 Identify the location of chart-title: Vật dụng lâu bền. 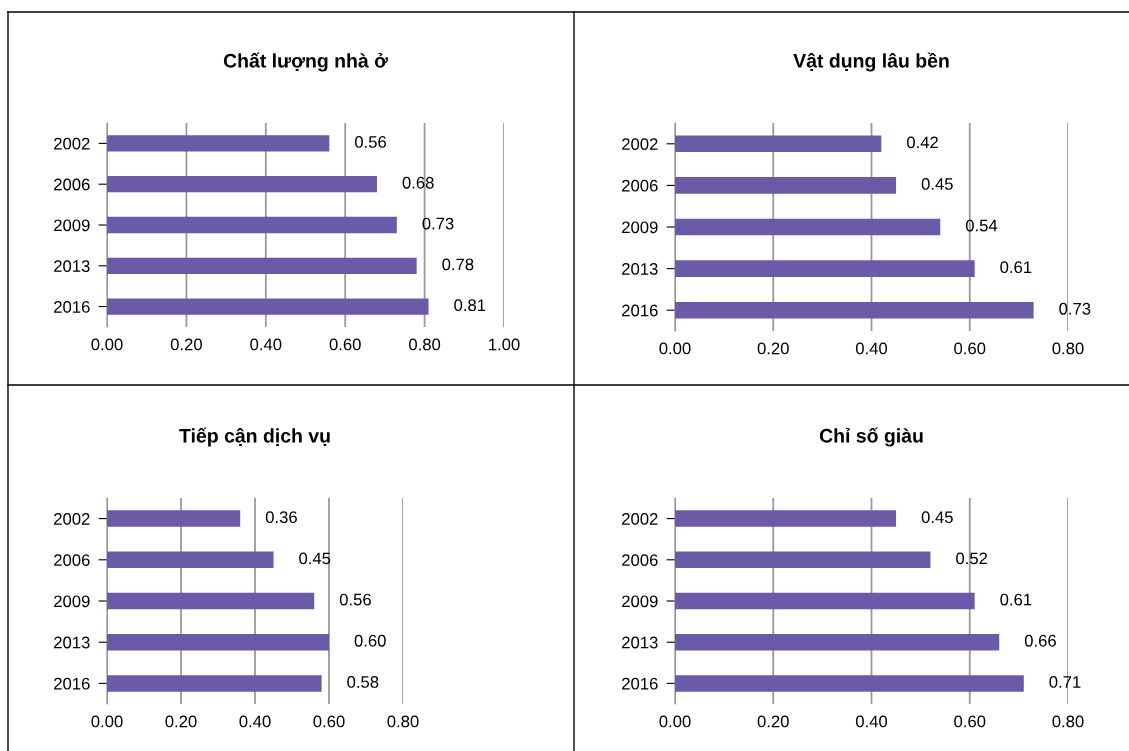
(871, 62).